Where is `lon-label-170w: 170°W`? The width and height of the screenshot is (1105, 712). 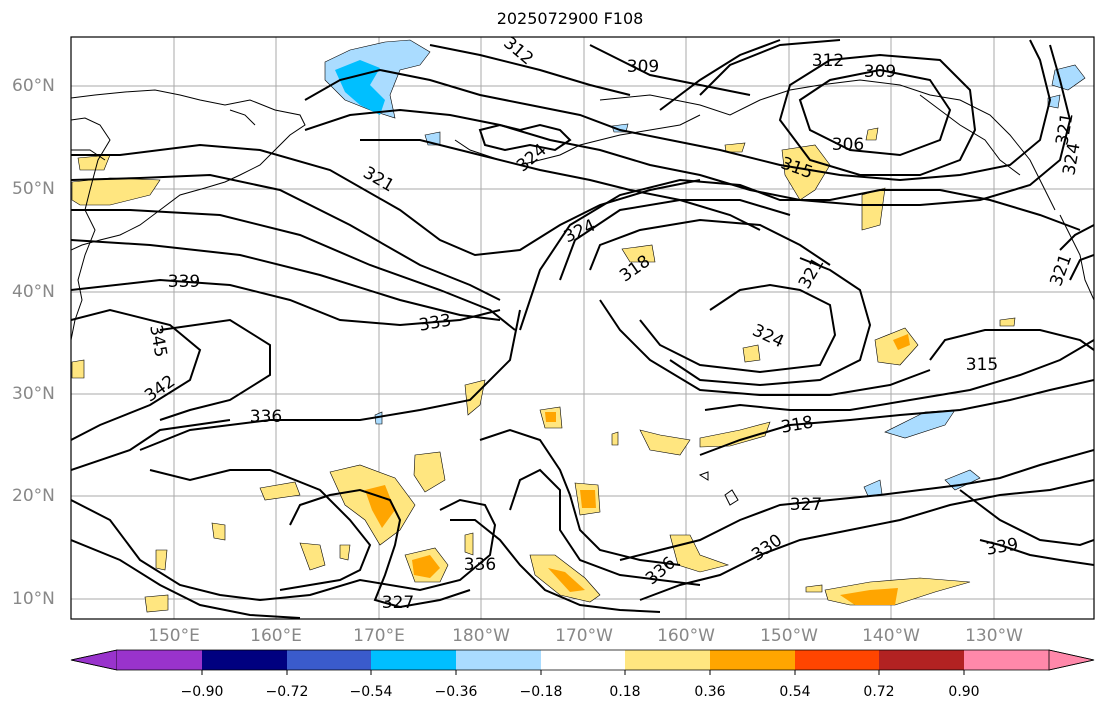
lon-label-170w: 170°W is located at coordinates (584, 636).